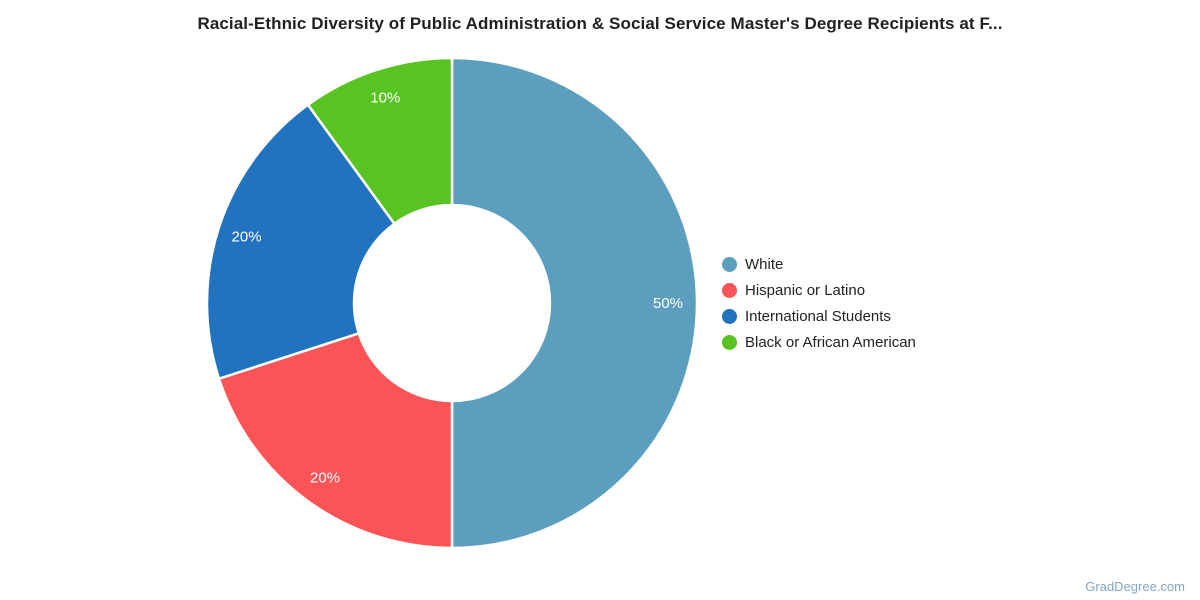 This screenshot has width=1200, height=600. What do you see at coordinates (247, 236) in the screenshot?
I see `slice-label-international-students: 20%` at bounding box center [247, 236].